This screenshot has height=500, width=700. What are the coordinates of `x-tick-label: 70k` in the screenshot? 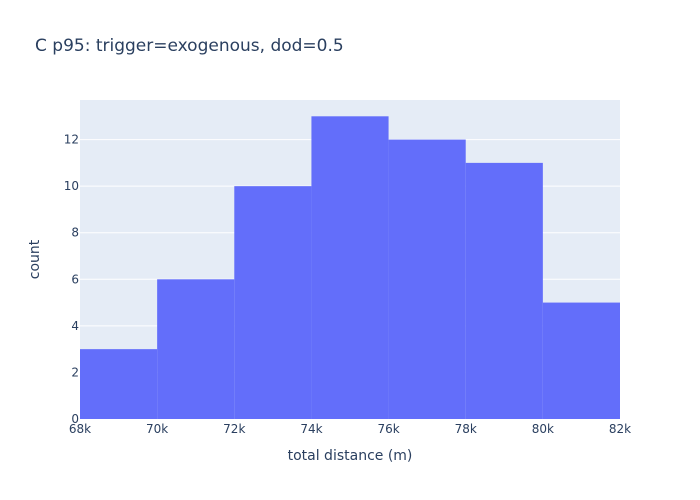 It's located at (157, 429).